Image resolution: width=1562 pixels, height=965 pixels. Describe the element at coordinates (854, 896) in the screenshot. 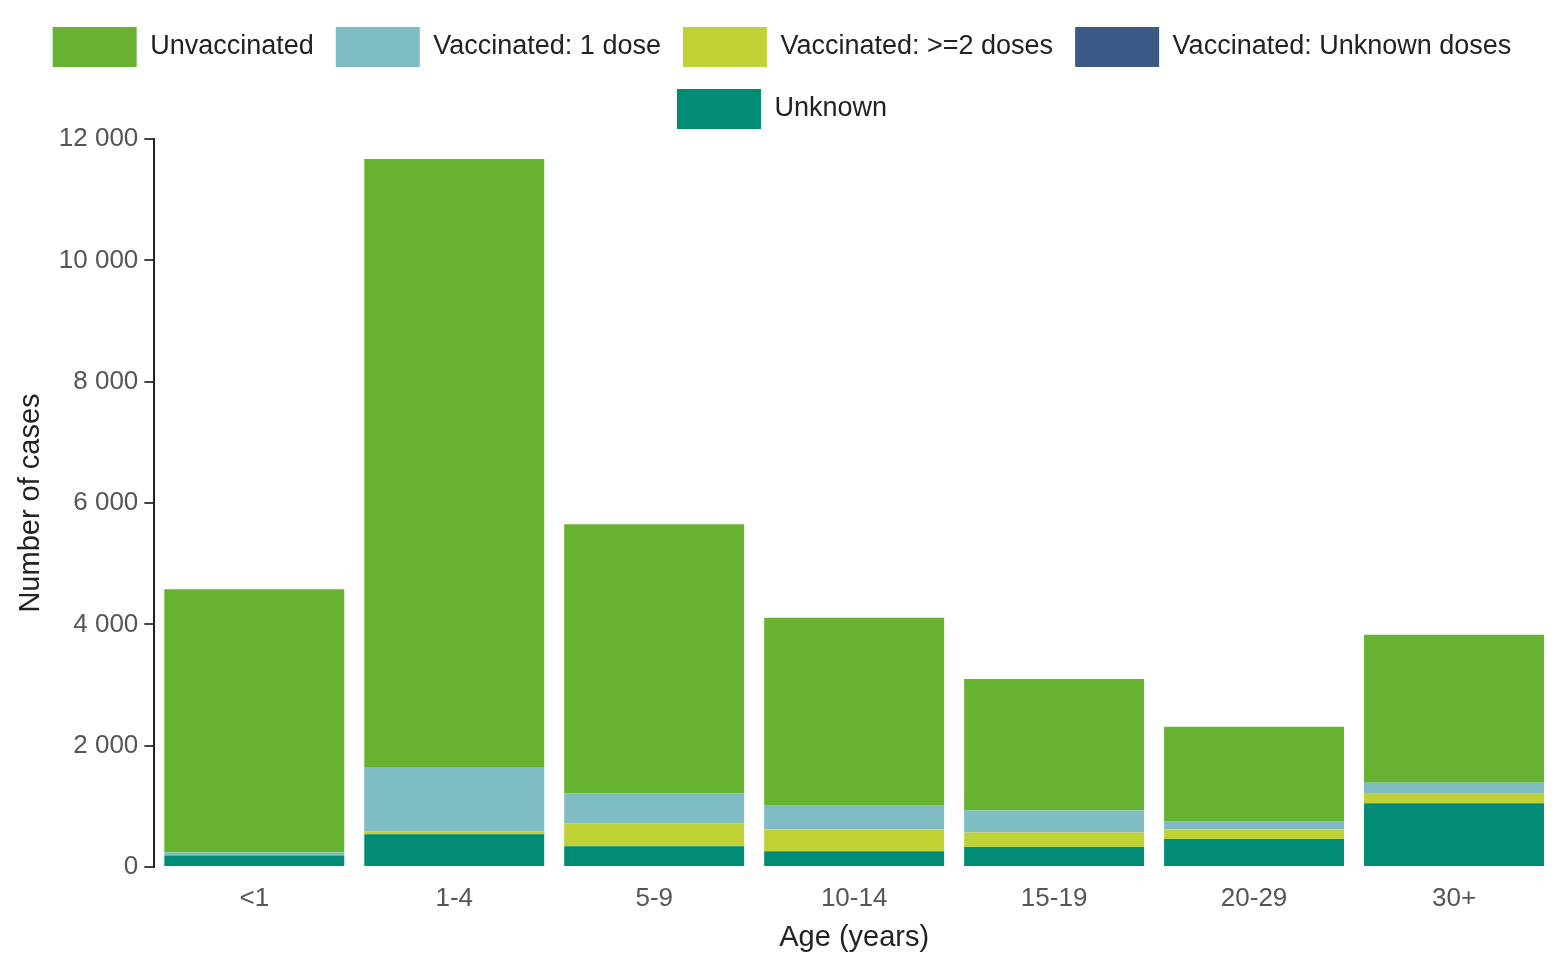

I see `x-tick-label: 10-14` at that location.